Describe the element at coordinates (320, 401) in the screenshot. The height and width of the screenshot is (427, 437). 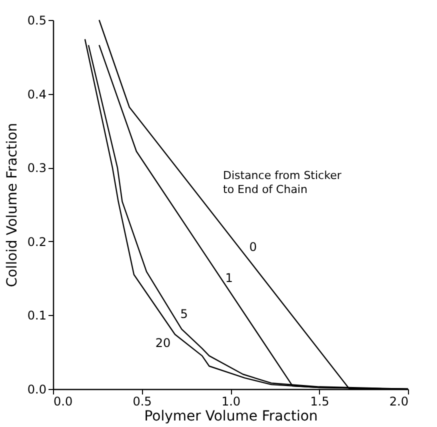
I see `x-tick-label: 1.5` at that location.